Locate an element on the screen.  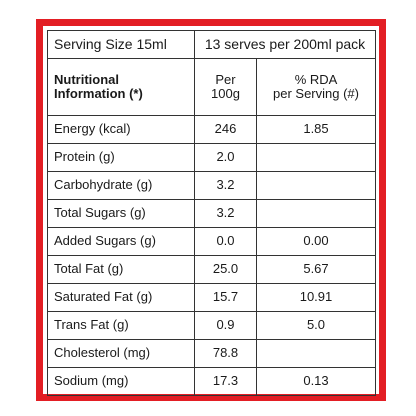
table-row: Carbohydrate (g) 3.2 is located at coordinates (211, 185).